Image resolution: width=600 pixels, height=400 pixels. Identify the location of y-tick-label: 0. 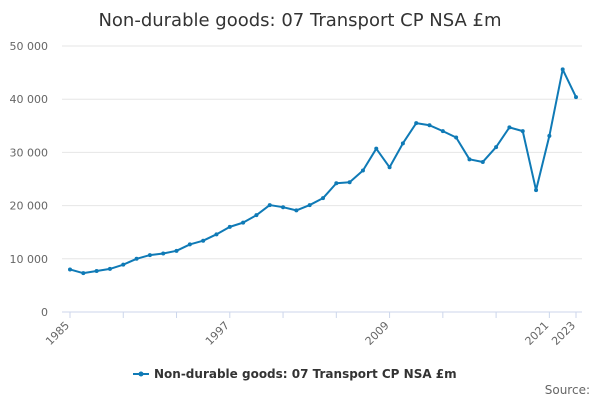
(44, 312).